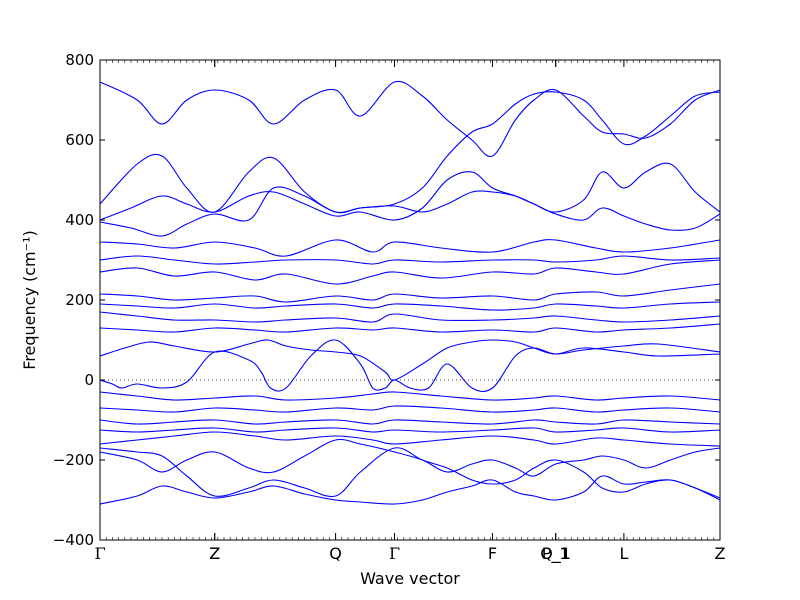  I want to click on y-tick-label: 0, so click(89, 380).